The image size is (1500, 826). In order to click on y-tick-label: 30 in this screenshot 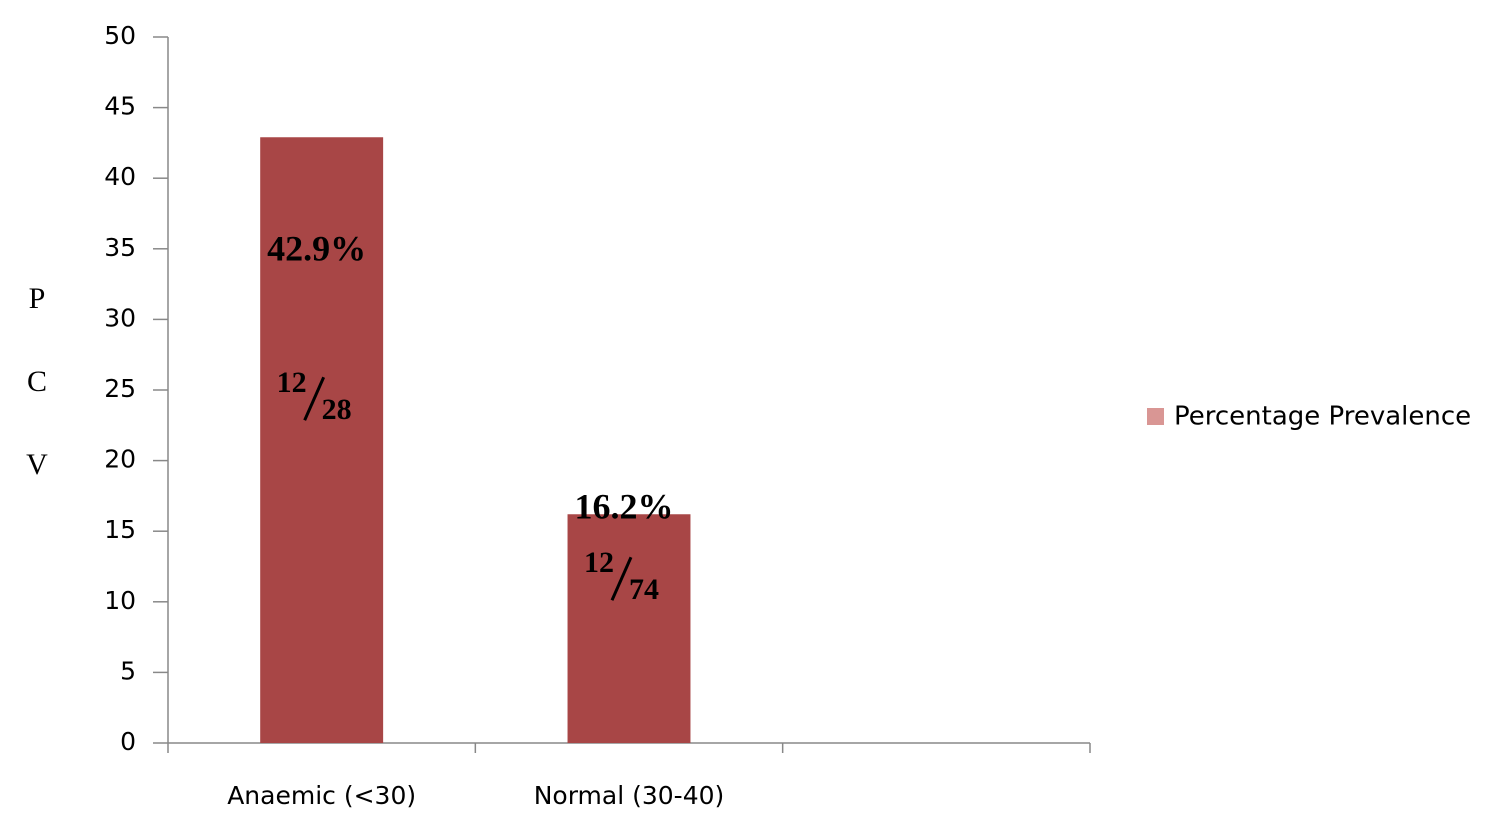, I will do `click(120, 317)`.